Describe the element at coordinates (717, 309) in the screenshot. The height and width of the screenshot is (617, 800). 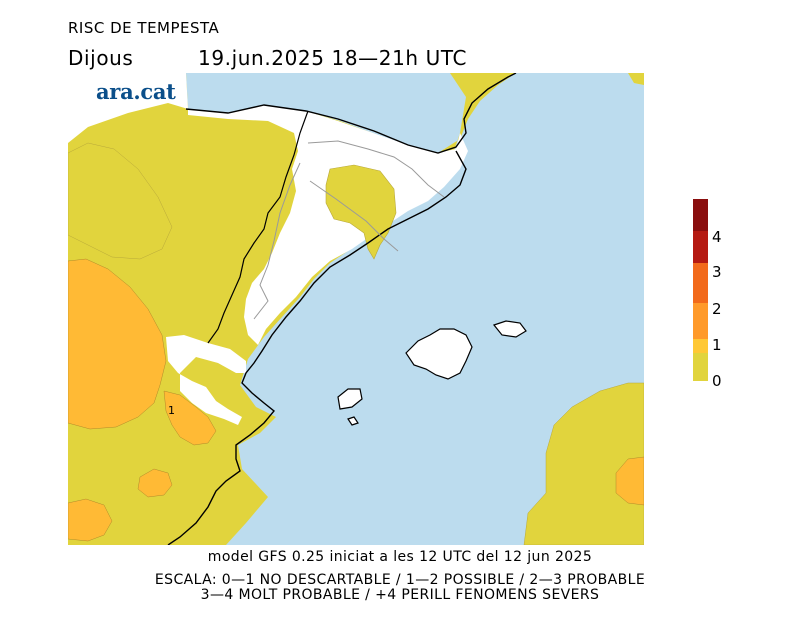
I see `legend-label-2: 2` at that location.